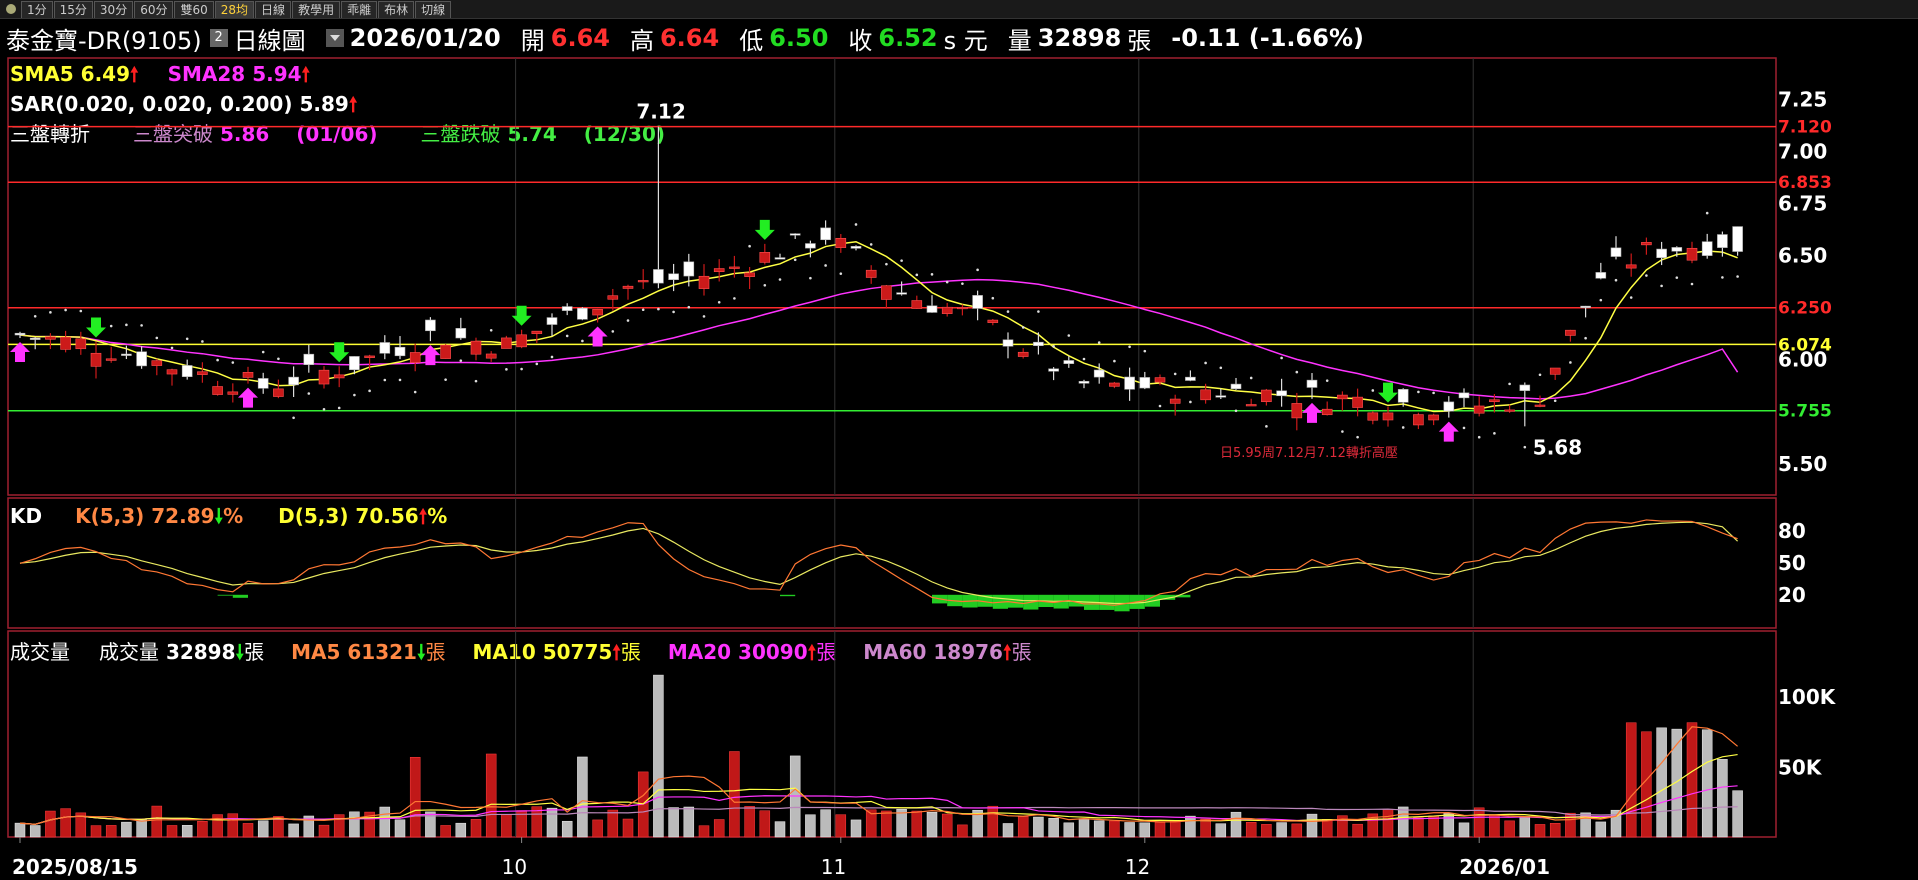  Describe the element at coordinates (194, 9) in the screenshot. I see `tab-4: 雙60` at that location.